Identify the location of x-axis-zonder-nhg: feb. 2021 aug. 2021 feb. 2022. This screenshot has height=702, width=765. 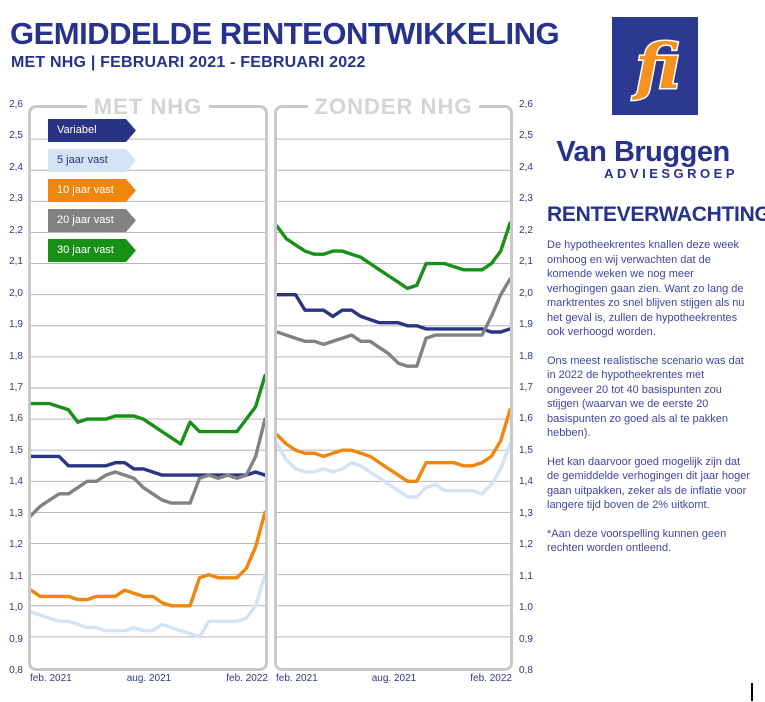
(394, 680).